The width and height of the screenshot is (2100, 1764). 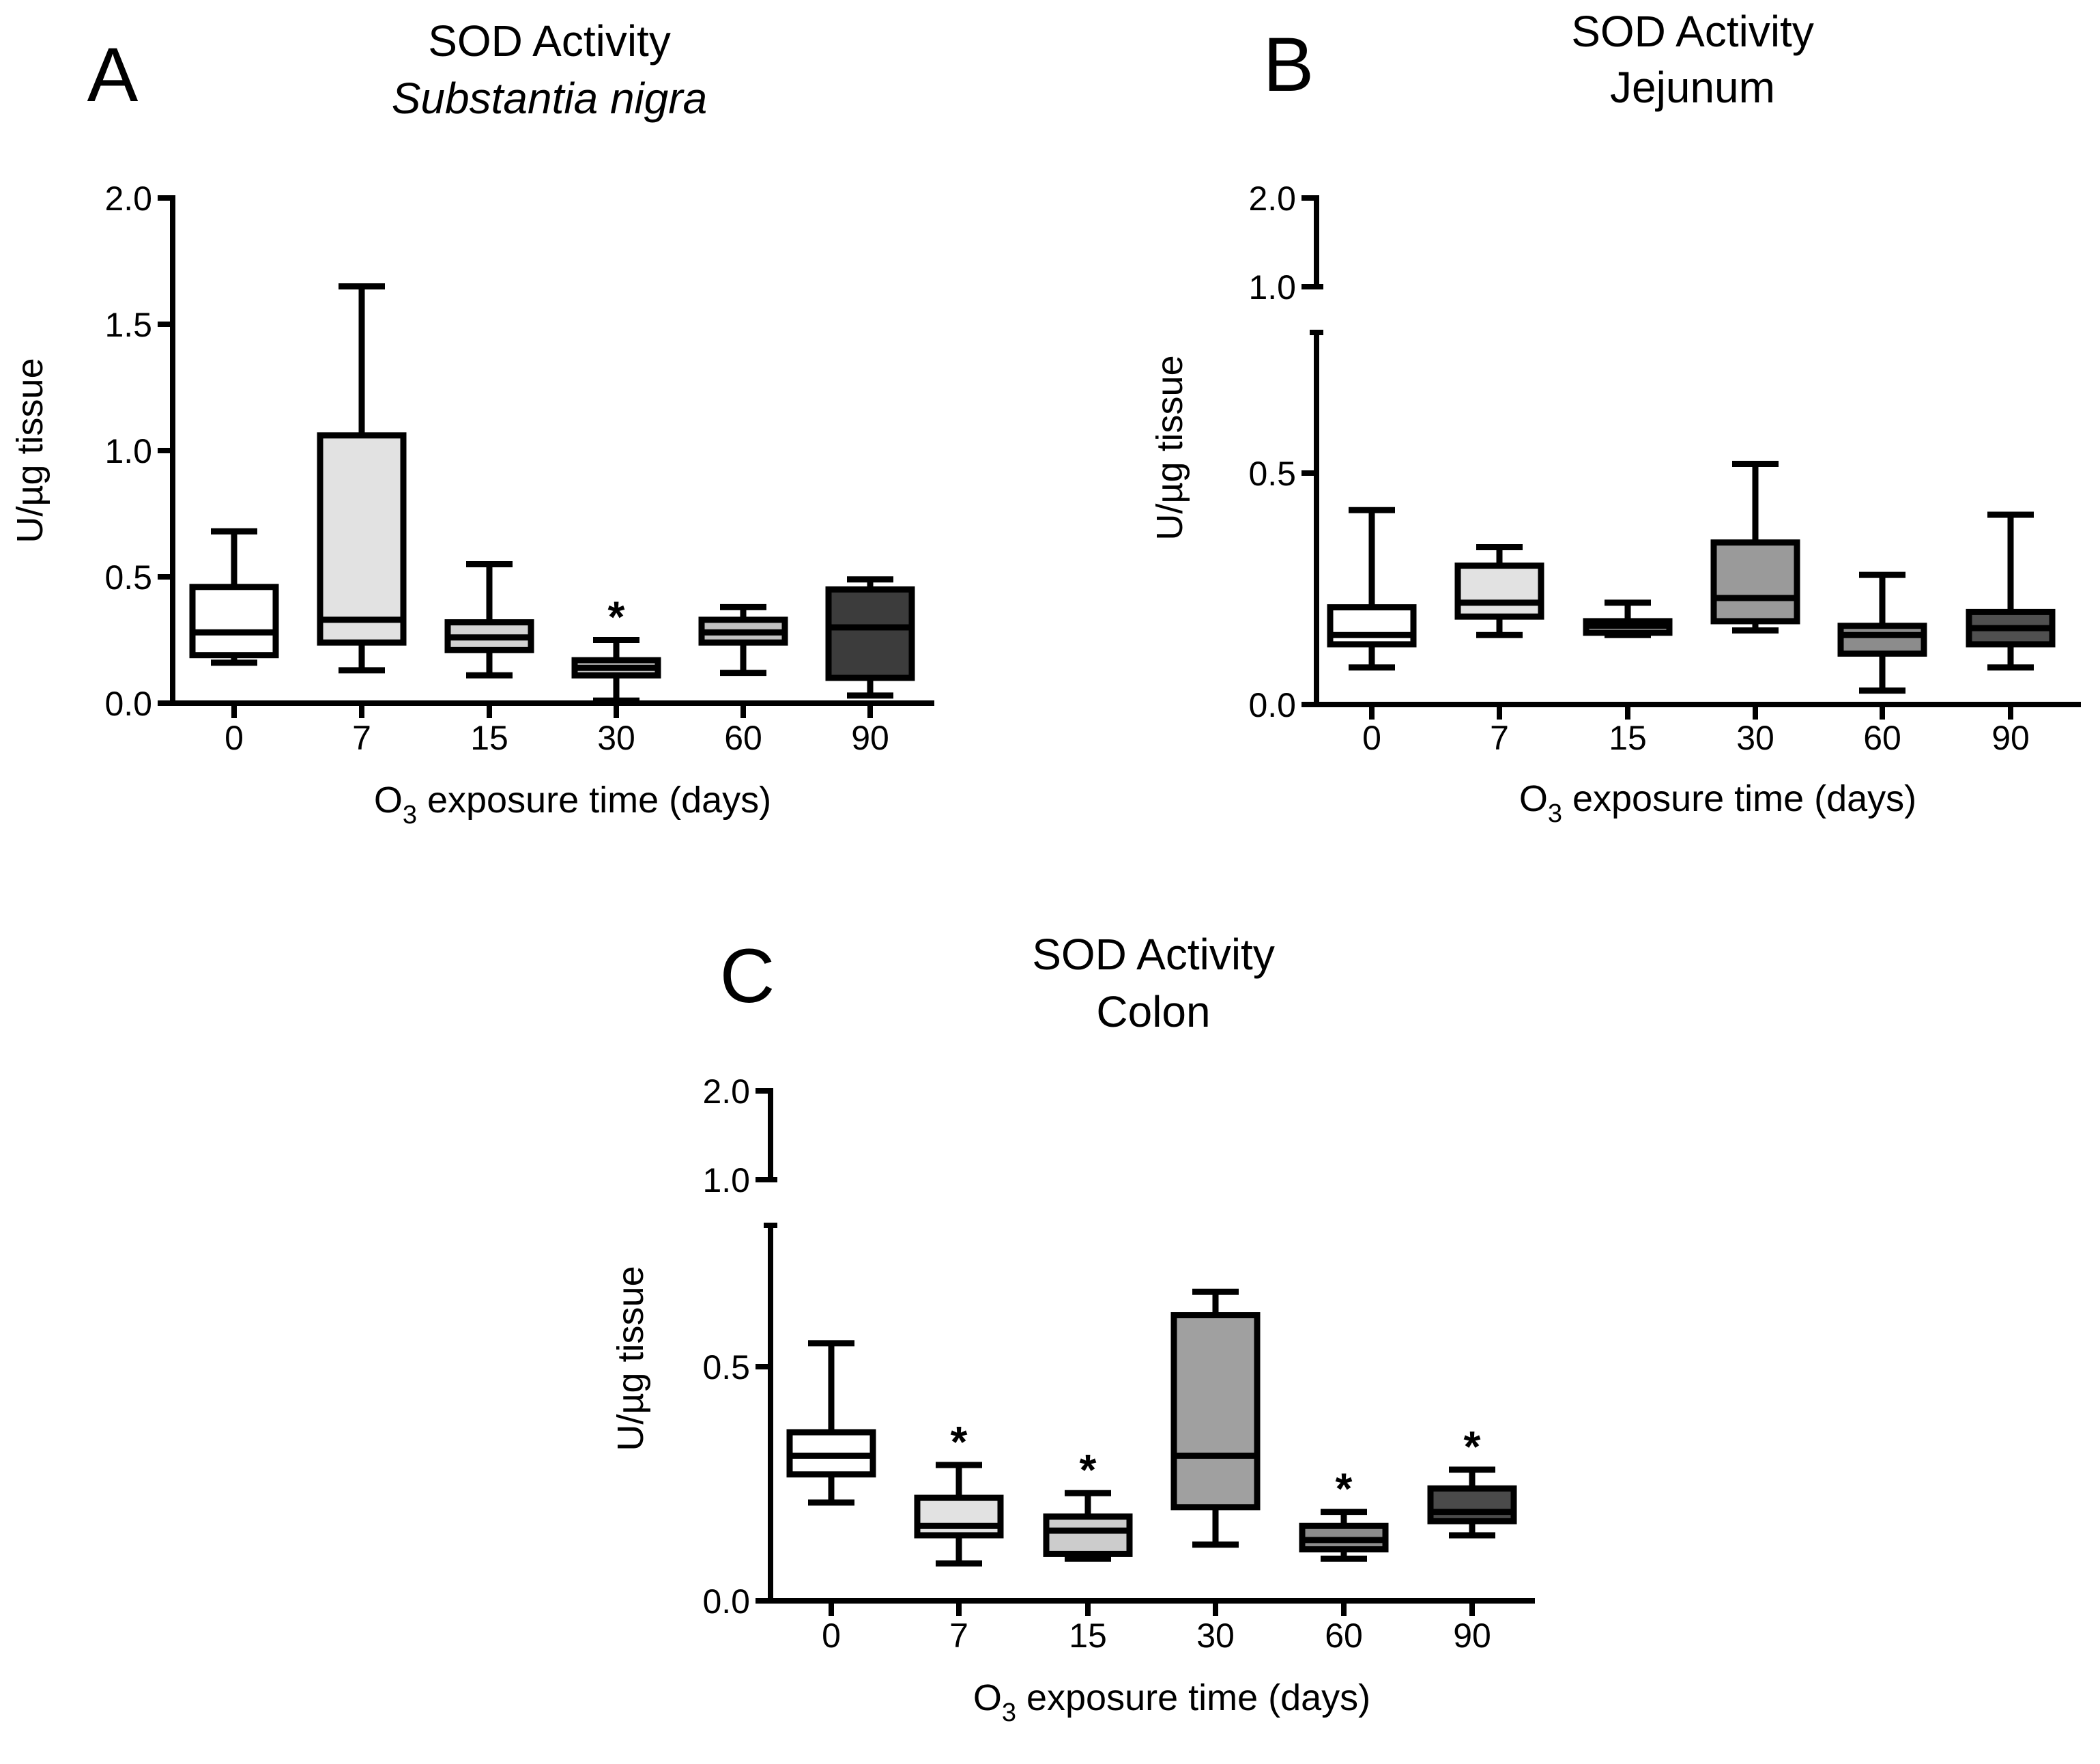 I want to click on chart-subtitle: Jejunum, so click(x=1692, y=87).